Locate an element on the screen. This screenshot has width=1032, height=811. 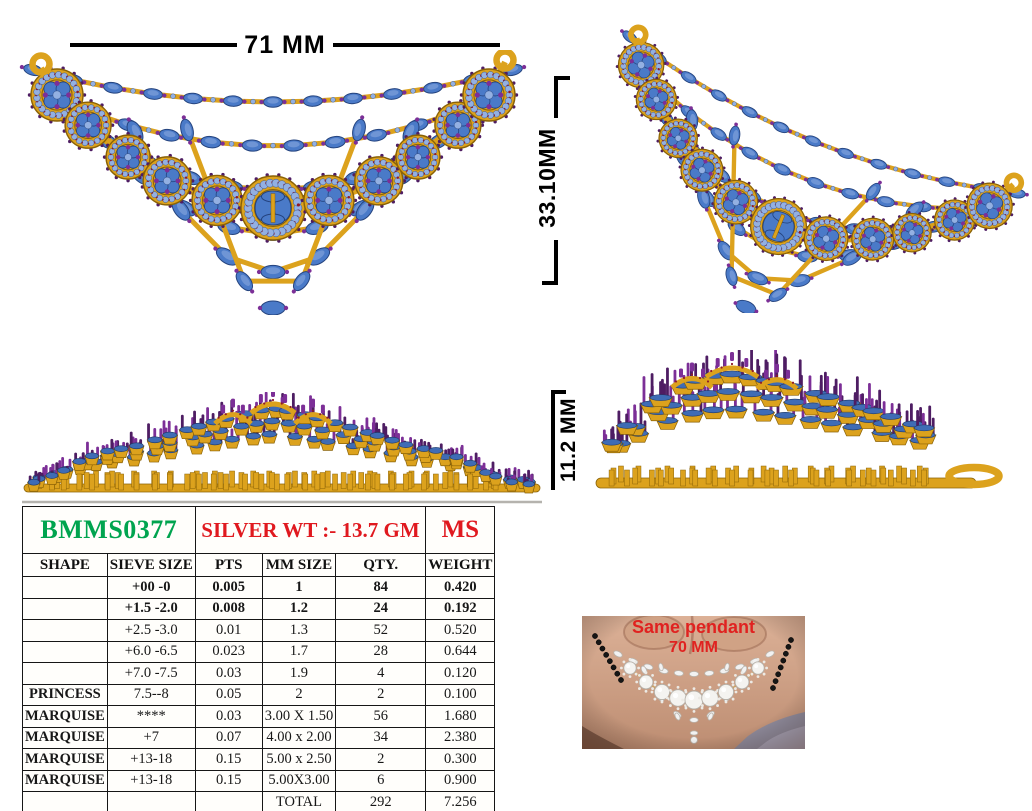
cell-sieve: **** is located at coordinates (151, 716).